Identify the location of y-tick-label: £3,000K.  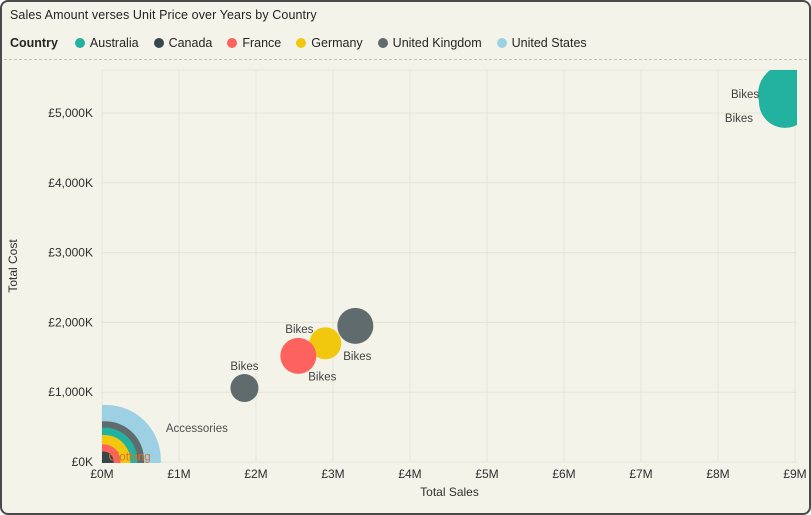
(70, 253).